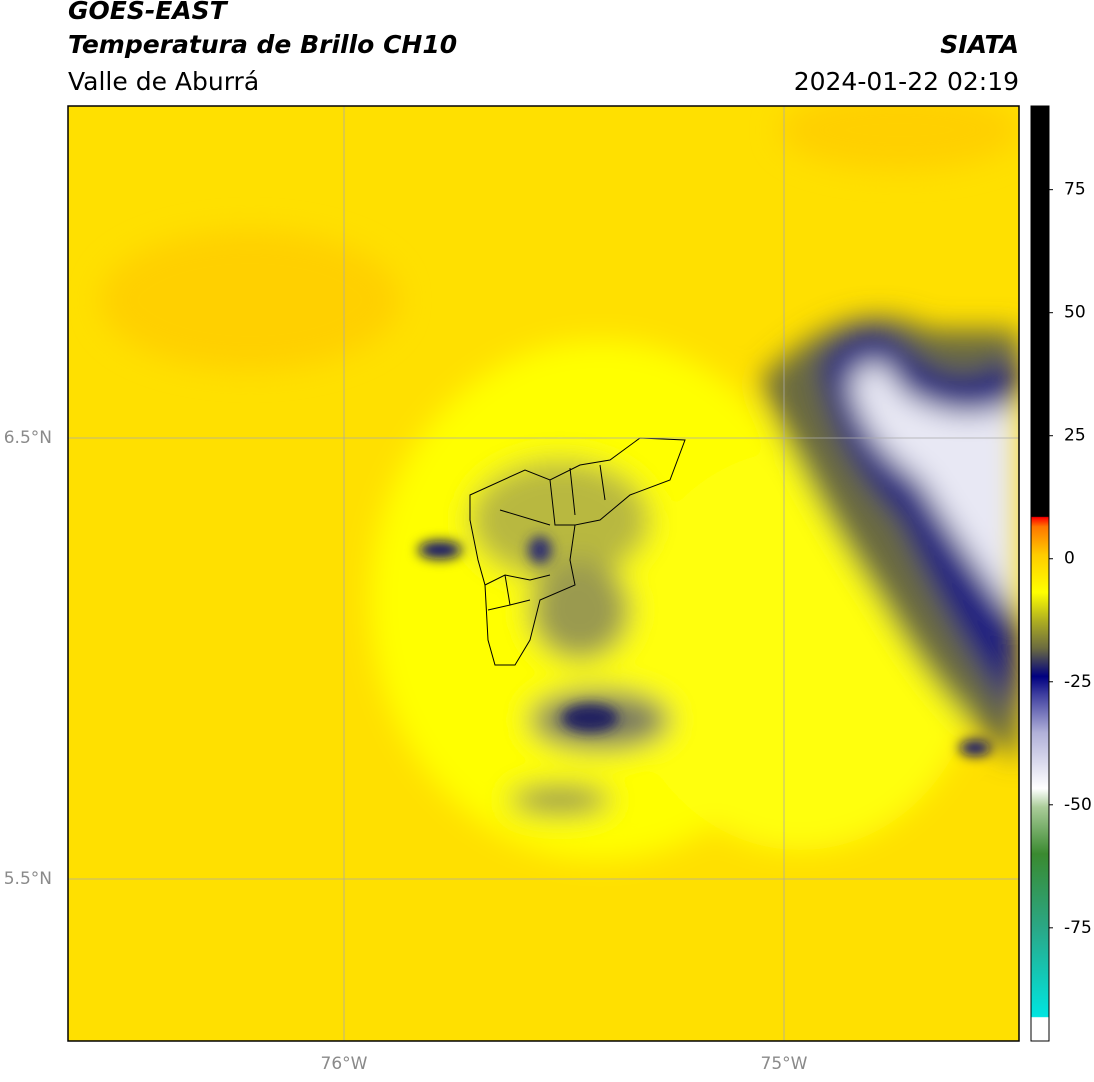  What do you see at coordinates (1040, 573) in the screenshot?
I see `colorbar` at bounding box center [1040, 573].